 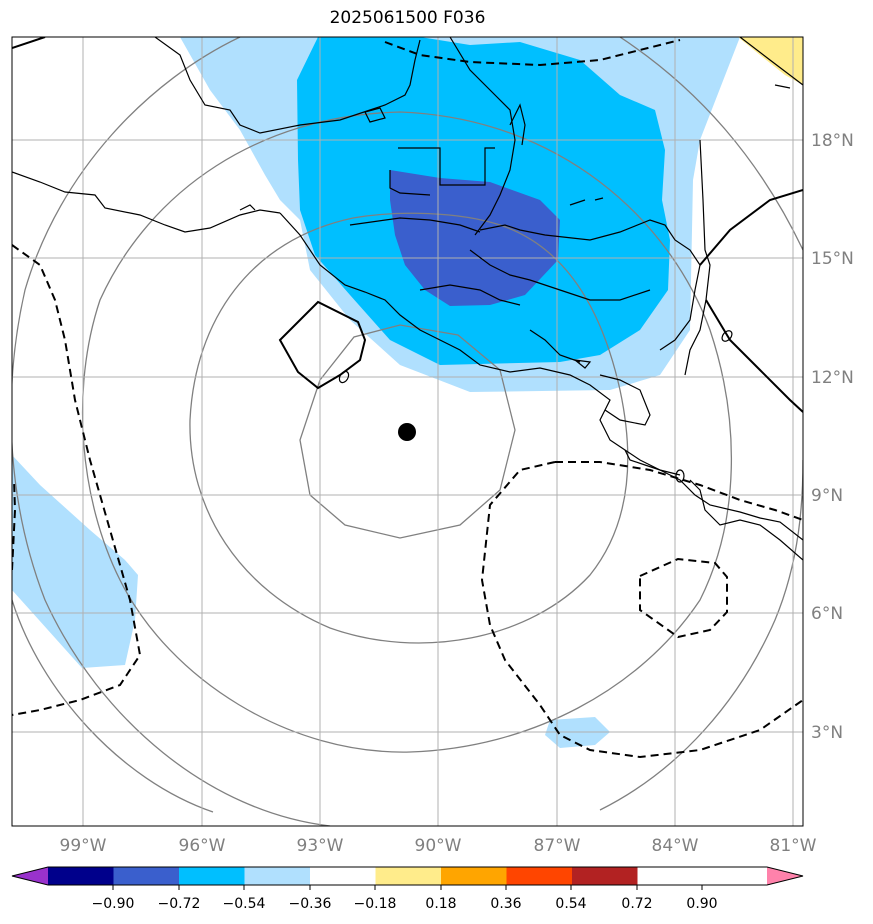 I want to click on colorbar-label: −0.90, so click(x=113, y=904).